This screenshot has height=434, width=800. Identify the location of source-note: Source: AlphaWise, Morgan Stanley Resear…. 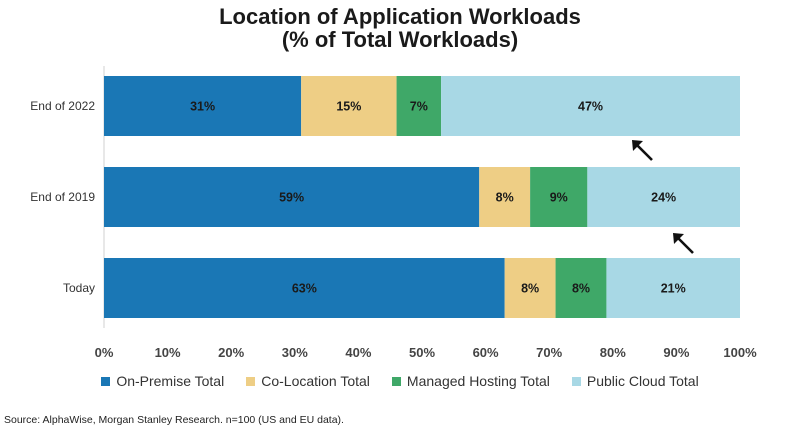
(174, 420).